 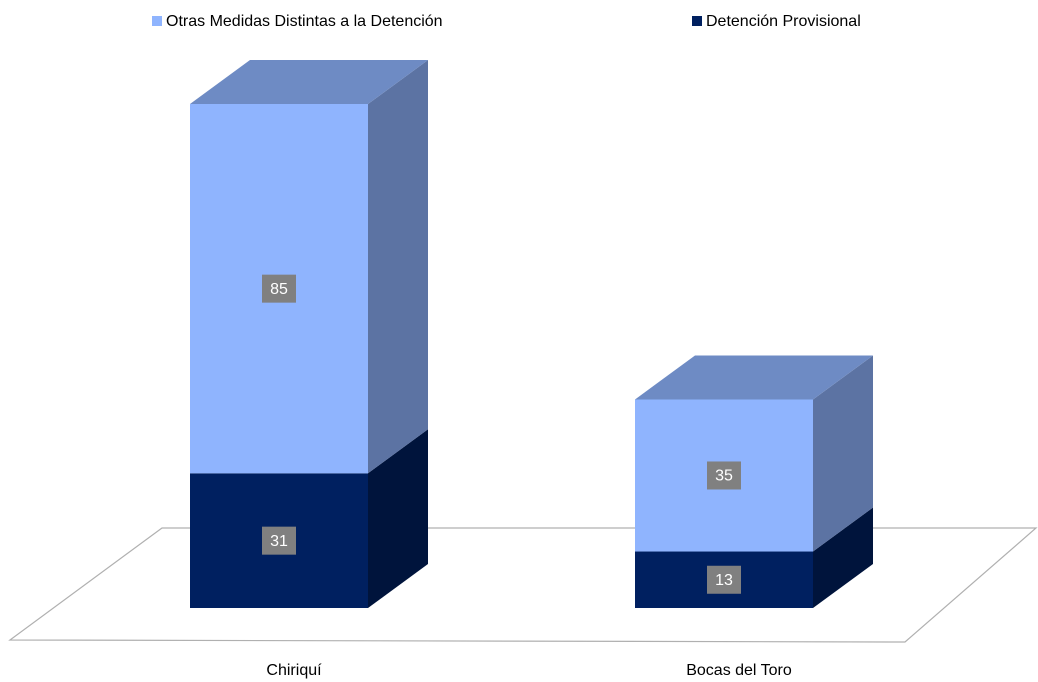 I want to click on legend-label: Otras Medidas Distintas a la Detención, so click(x=304, y=21).